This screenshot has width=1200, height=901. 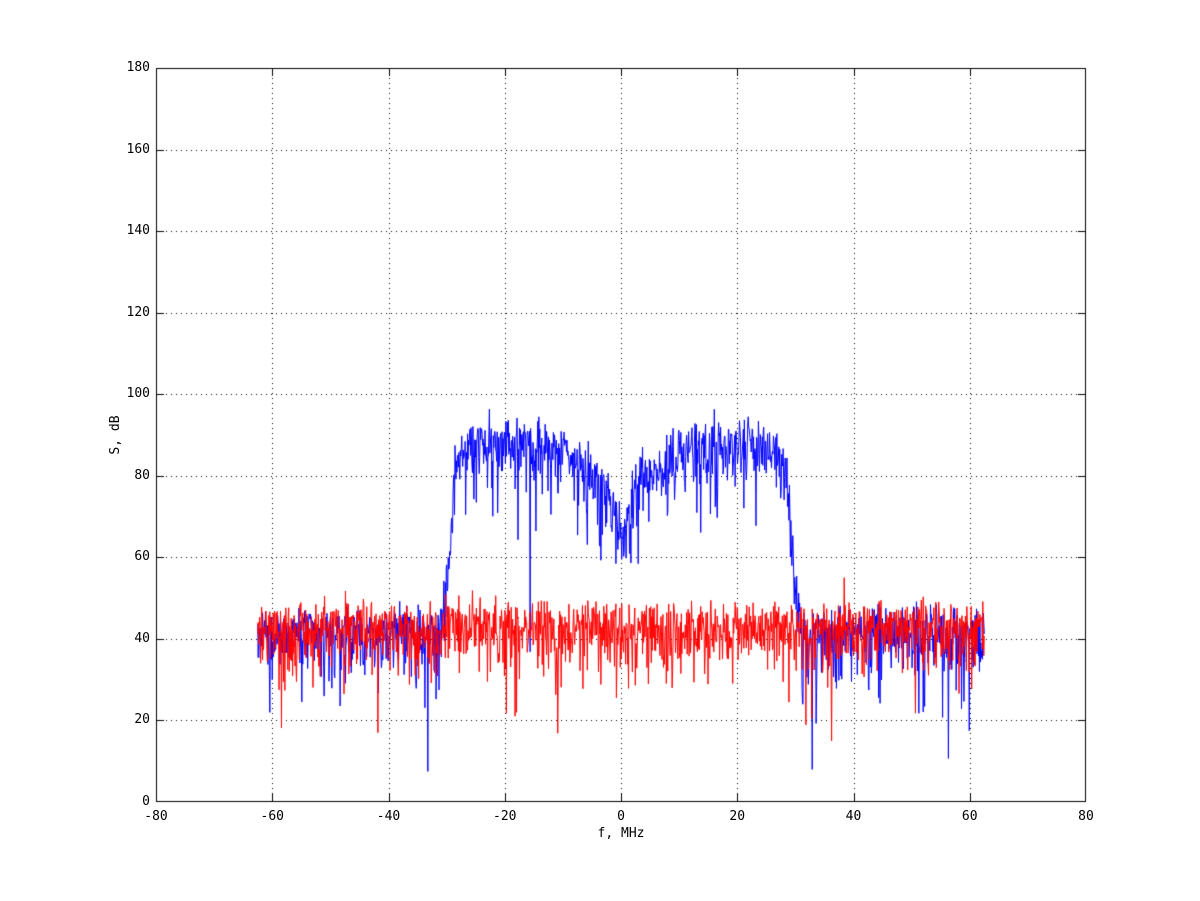 What do you see at coordinates (737, 816) in the screenshot?
I see `x-tick-label: 20` at bounding box center [737, 816].